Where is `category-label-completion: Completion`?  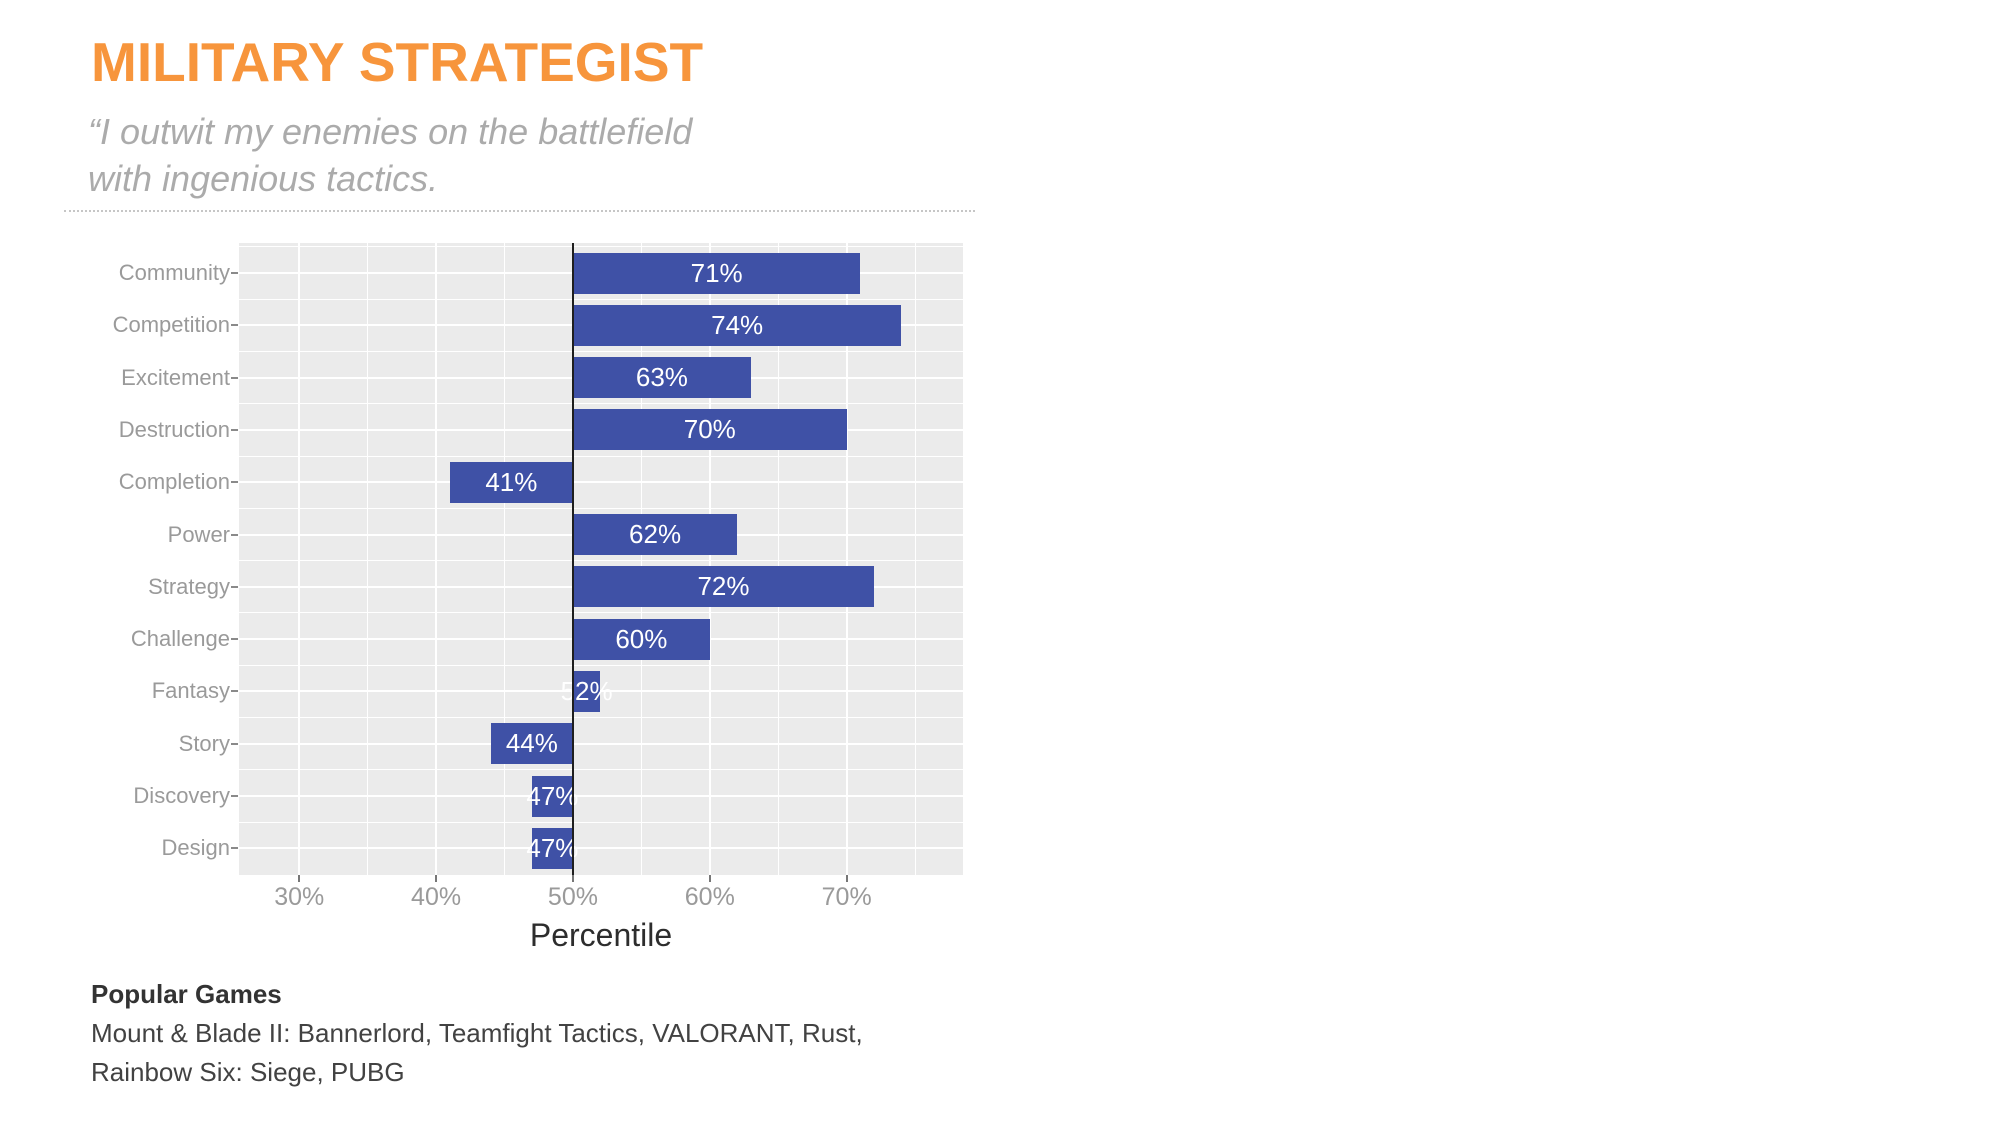
category-label-completion: Completion is located at coordinates (174, 482).